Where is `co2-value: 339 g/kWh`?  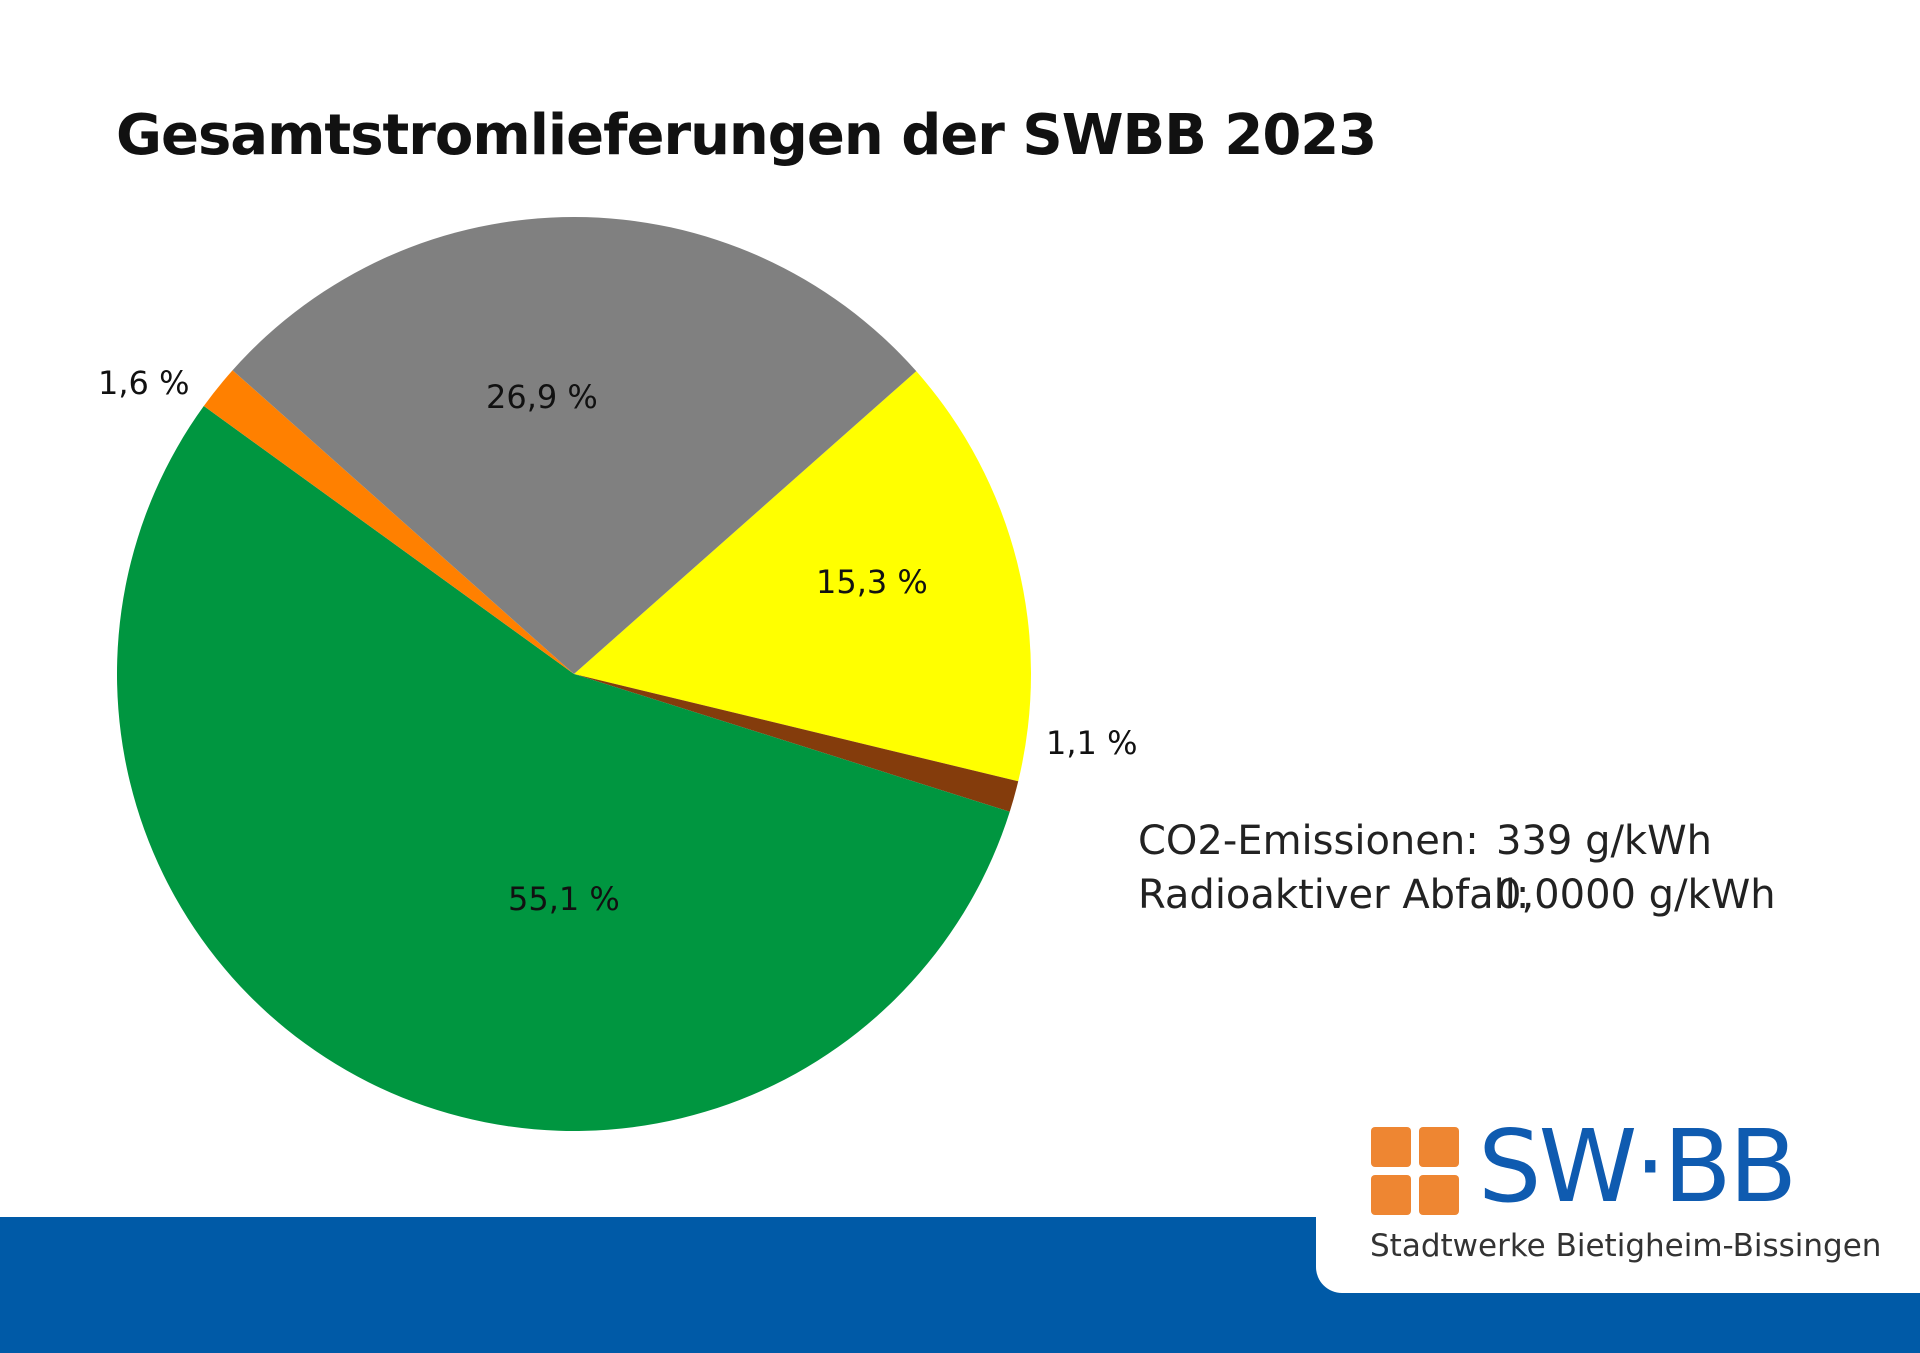 co2-value: 339 g/kWh is located at coordinates (1604, 841).